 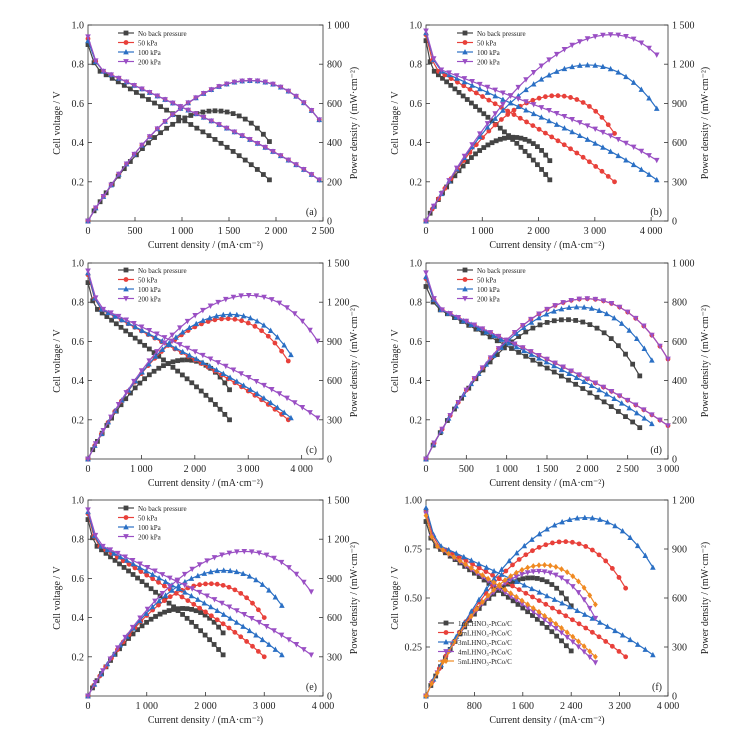 What do you see at coordinates (205, 361) in the screenshot?
I see `plot-frame` at bounding box center [205, 361].